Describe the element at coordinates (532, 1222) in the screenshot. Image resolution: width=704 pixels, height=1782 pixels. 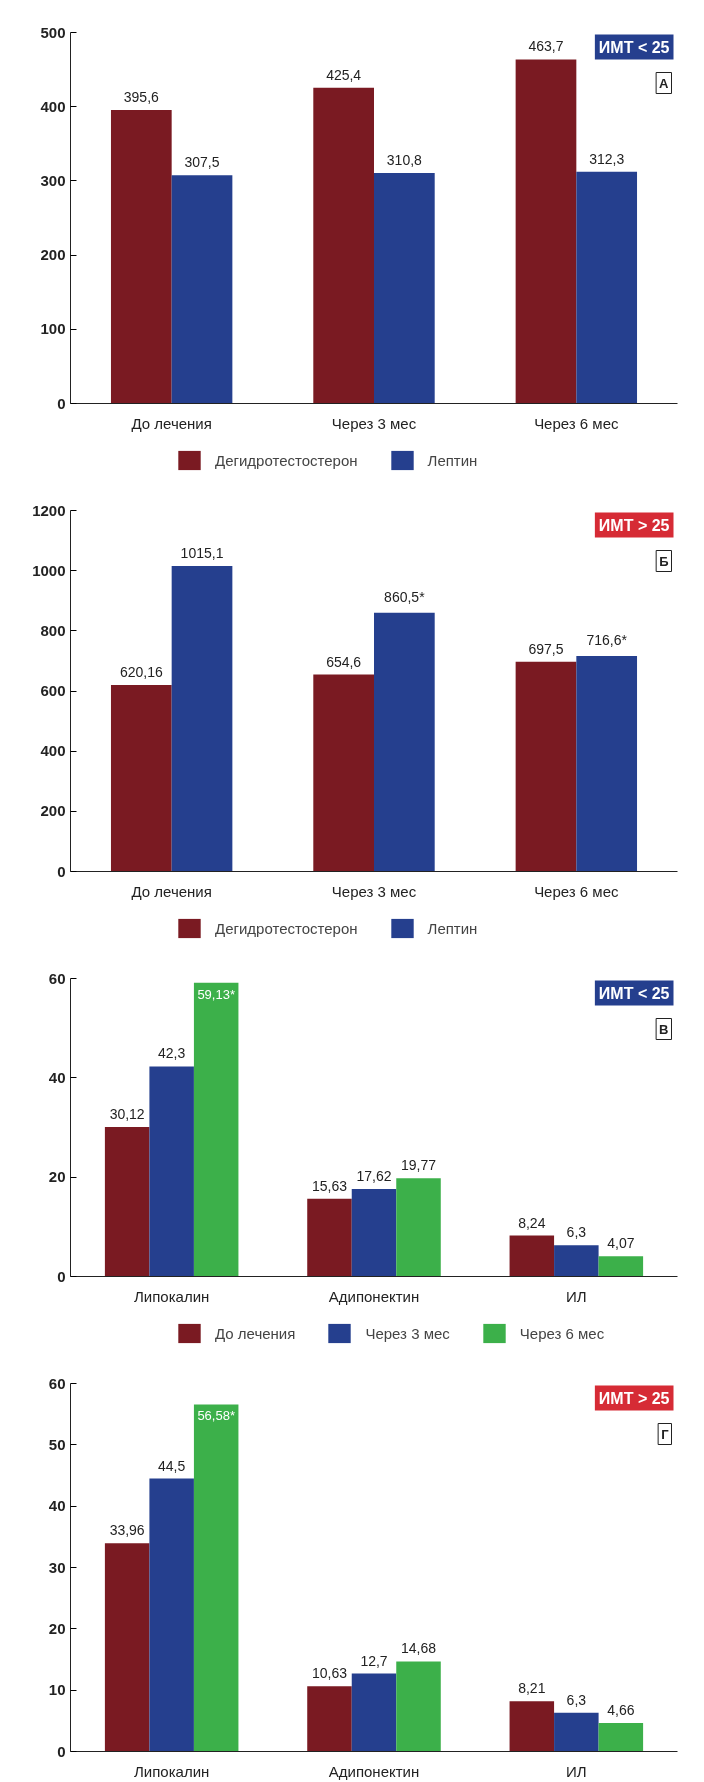
I see `data-label: 8,24` at that location.